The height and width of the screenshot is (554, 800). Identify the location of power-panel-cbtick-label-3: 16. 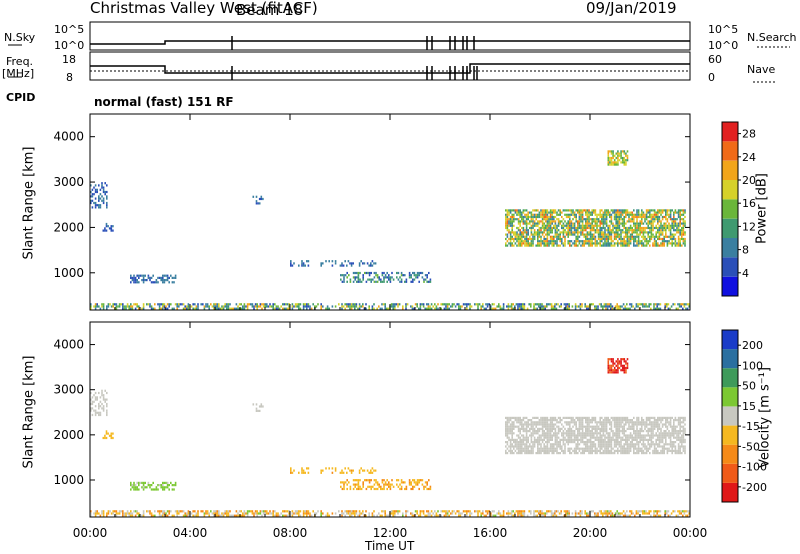
(749, 203).